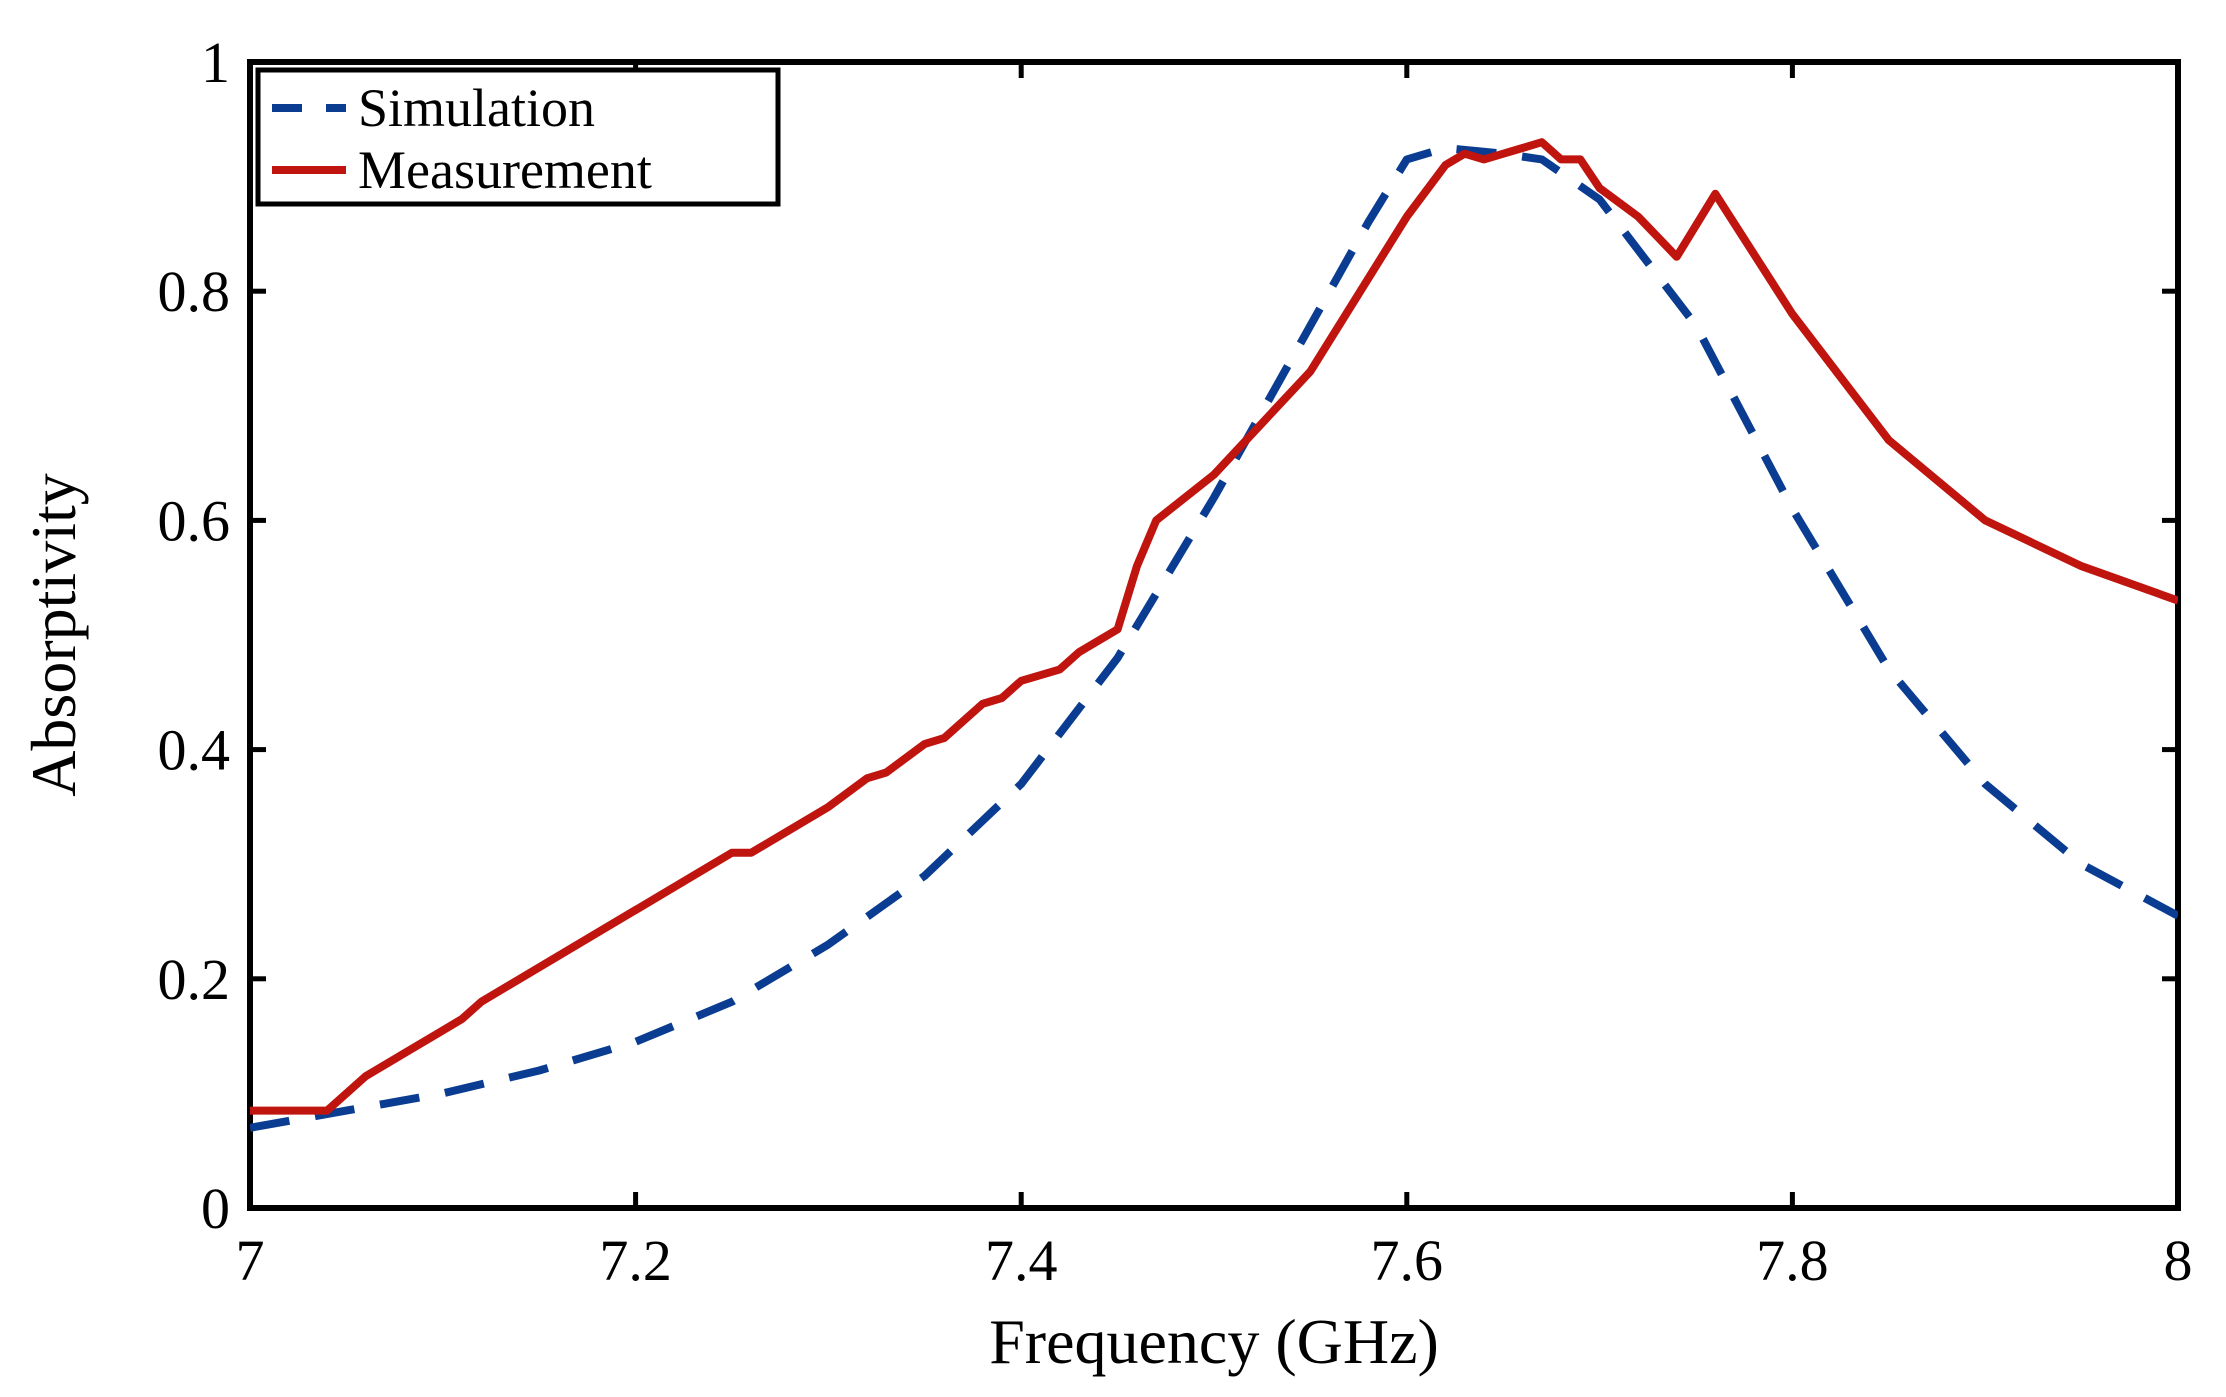 This screenshot has height=1397, width=2226. Describe the element at coordinates (476, 108) in the screenshot. I see `legend-label-simulation: Simulation` at that location.